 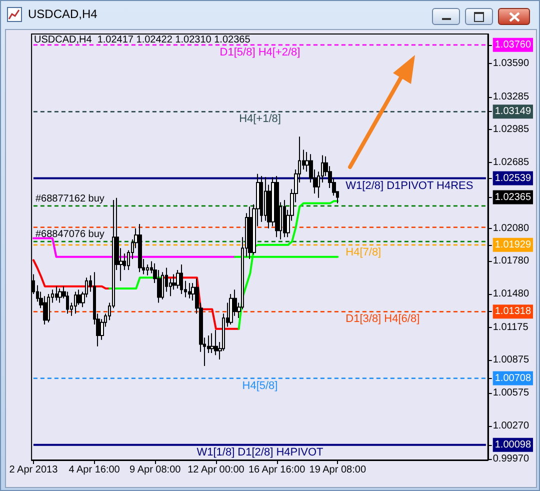 I want to click on ref-line-label: D1[5/8] H4[+2/8], so click(x=260, y=52).